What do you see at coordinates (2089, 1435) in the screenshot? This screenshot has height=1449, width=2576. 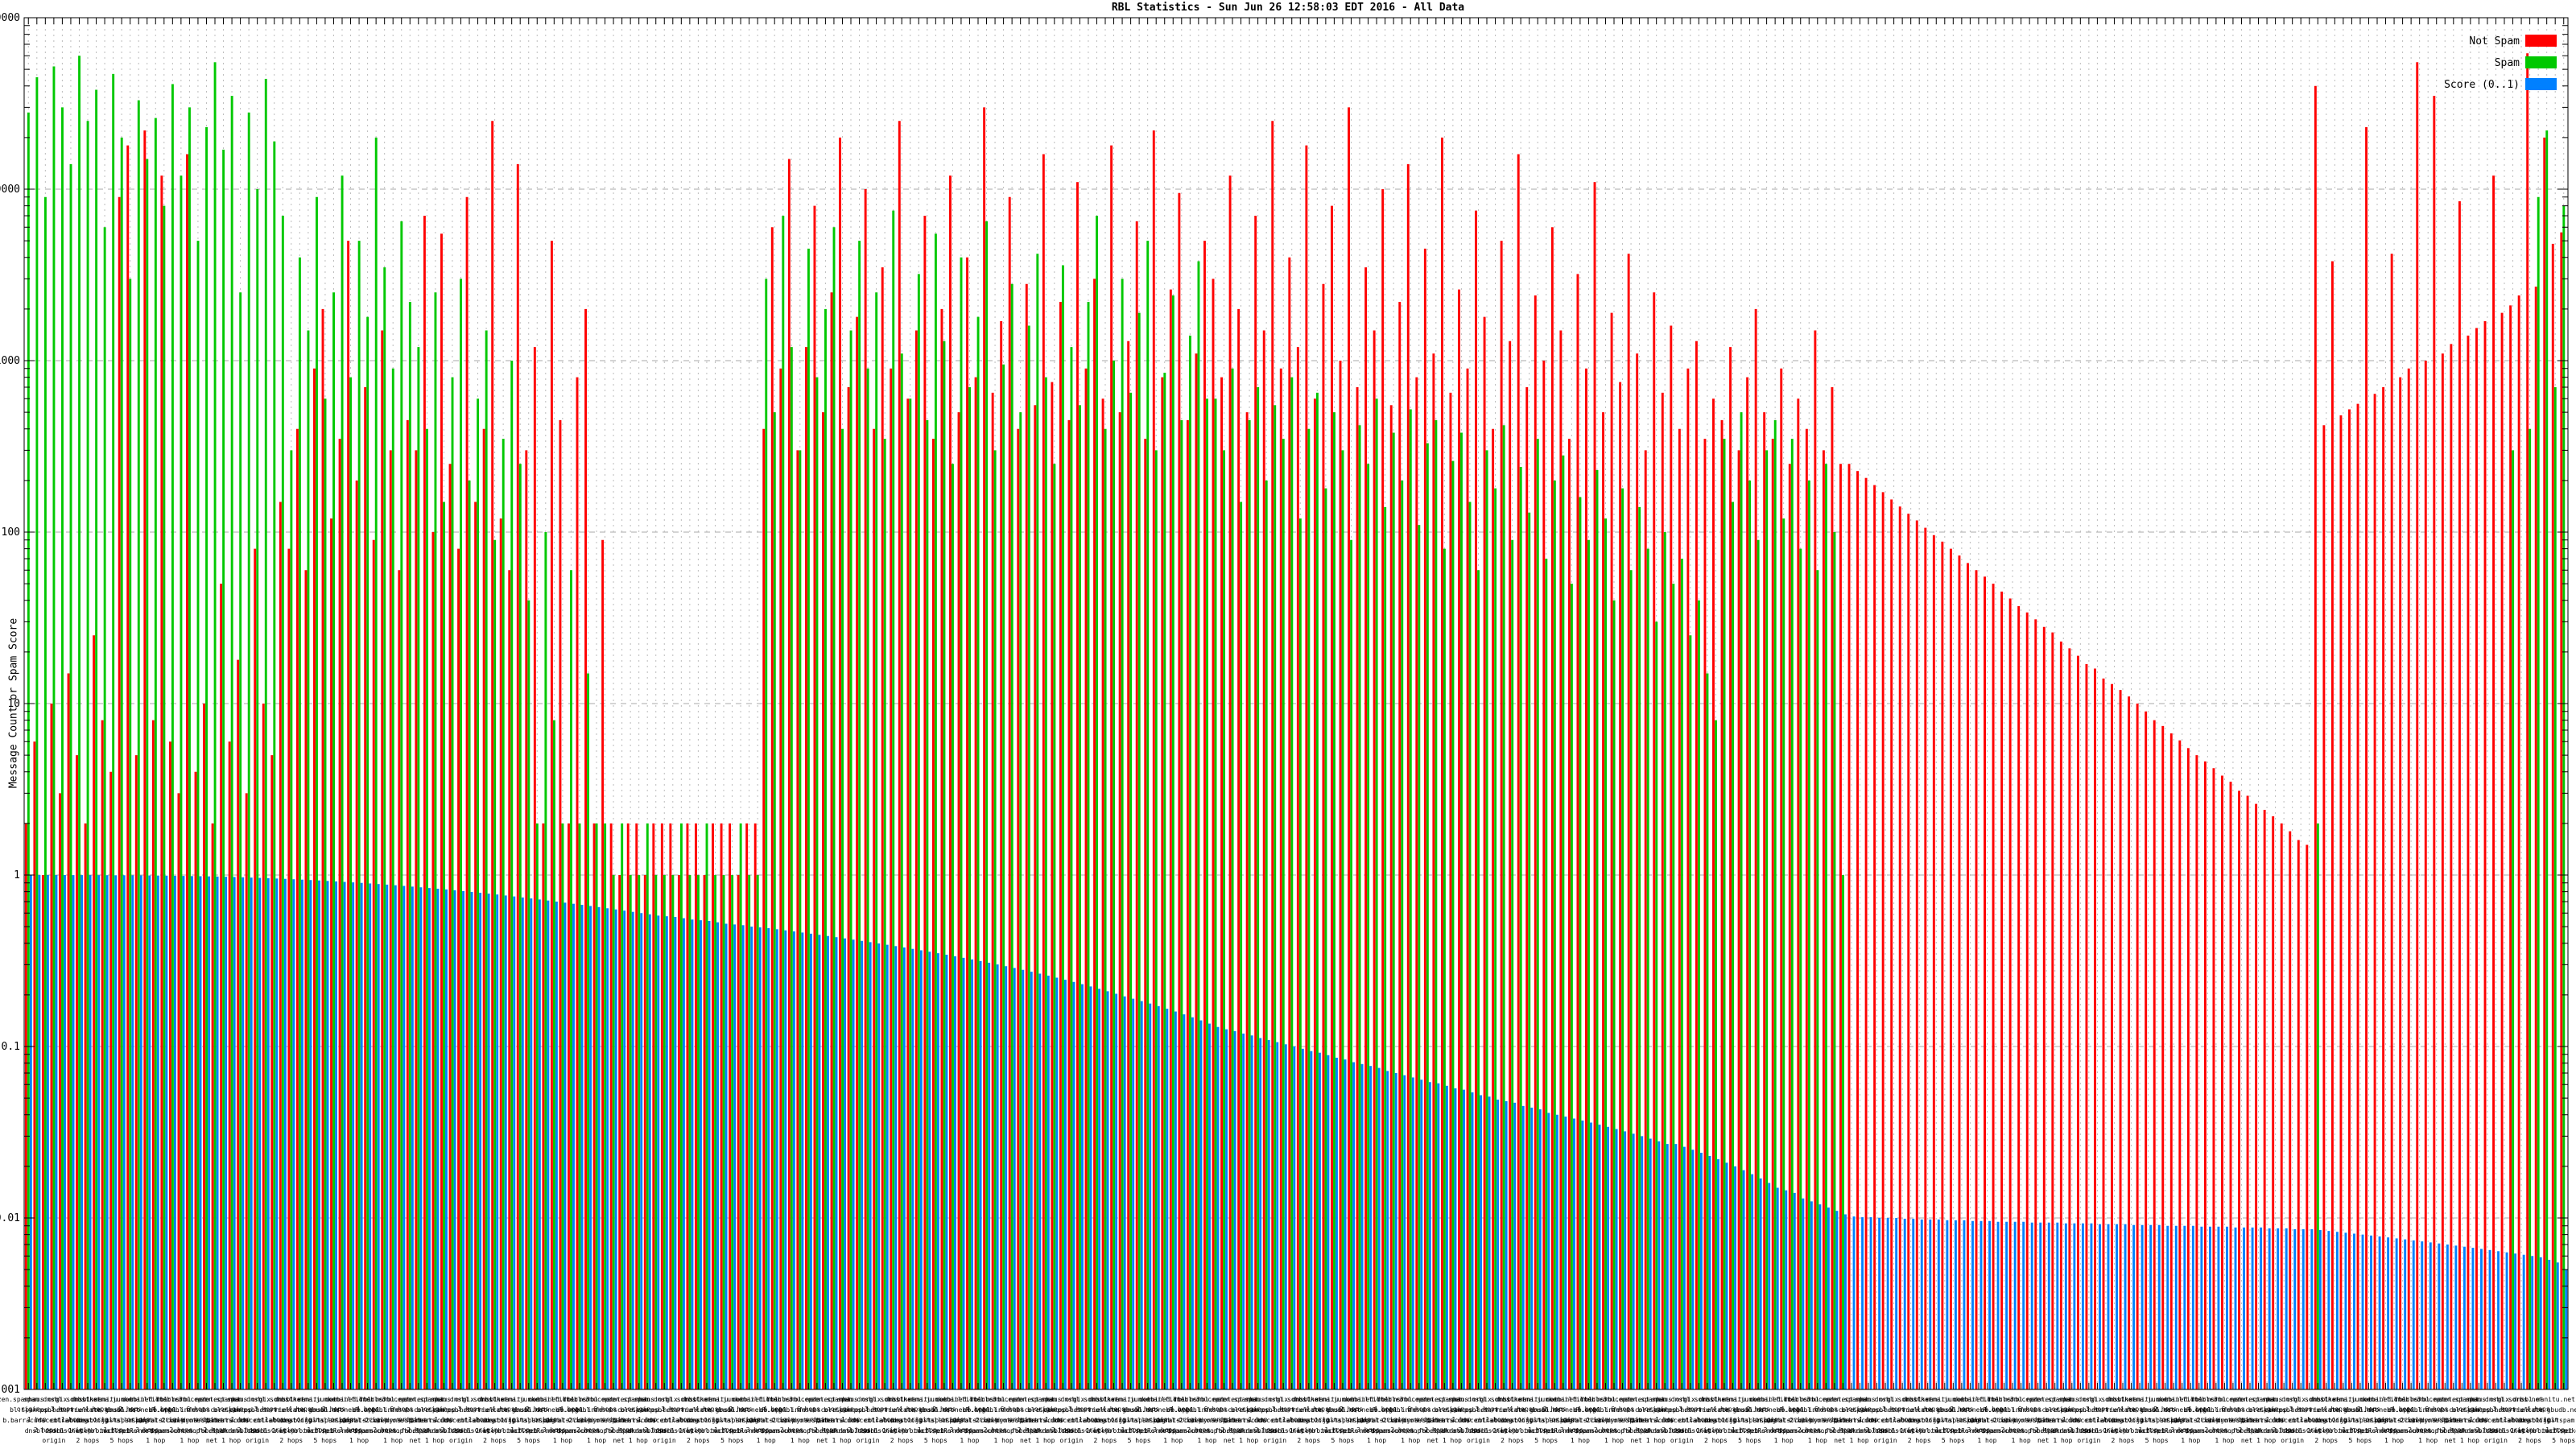 I see `x-tick-label: dnsbl.sorbs.net origin` at bounding box center [2089, 1435].